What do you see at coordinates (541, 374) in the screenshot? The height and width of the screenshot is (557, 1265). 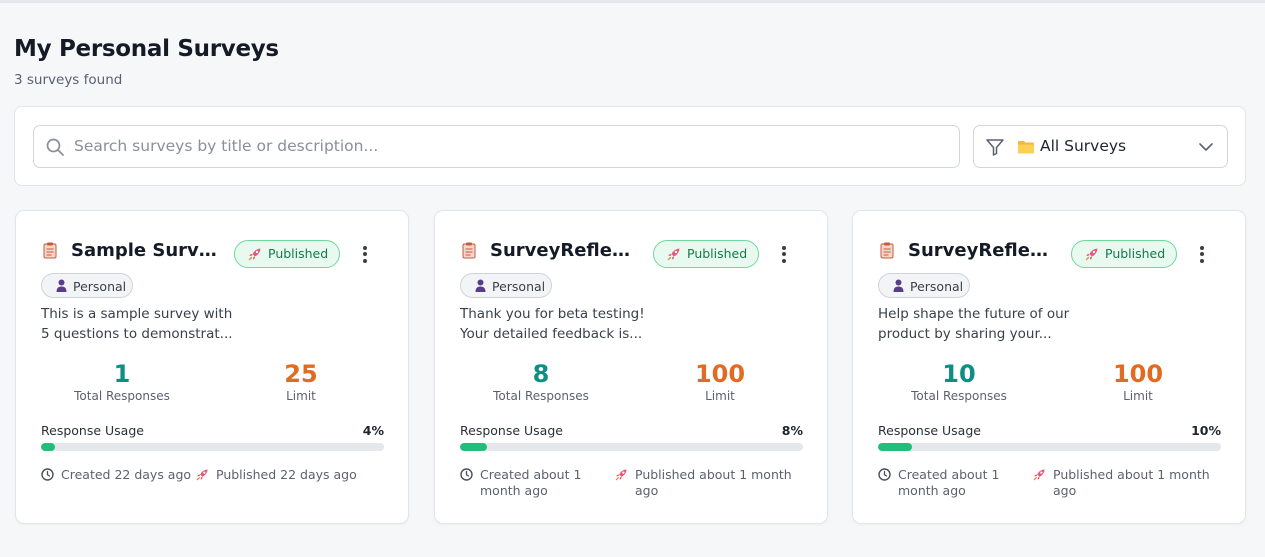 I see `total-responses-value: 8` at bounding box center [541, 374].